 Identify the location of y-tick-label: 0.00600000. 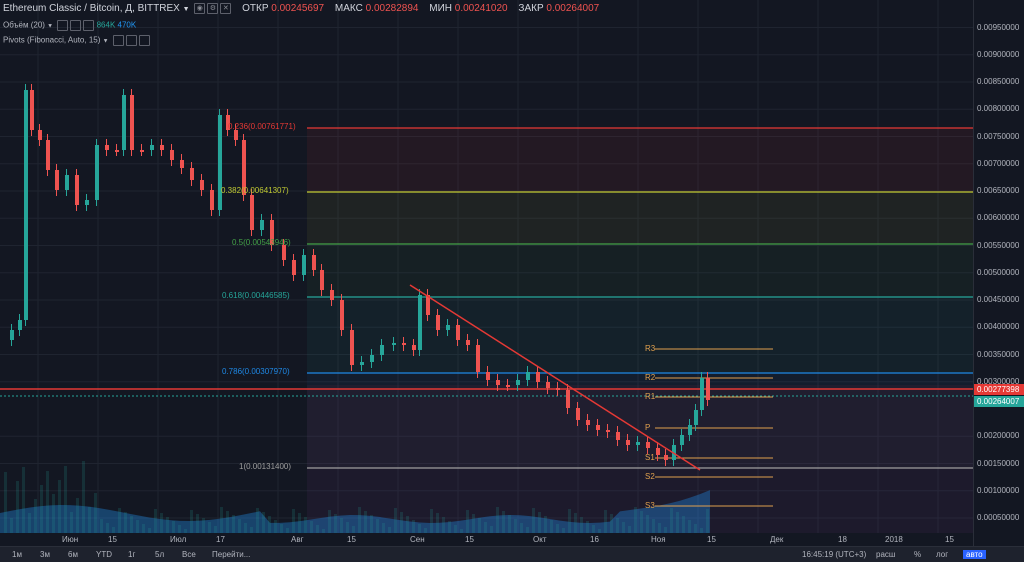
(998, 218).